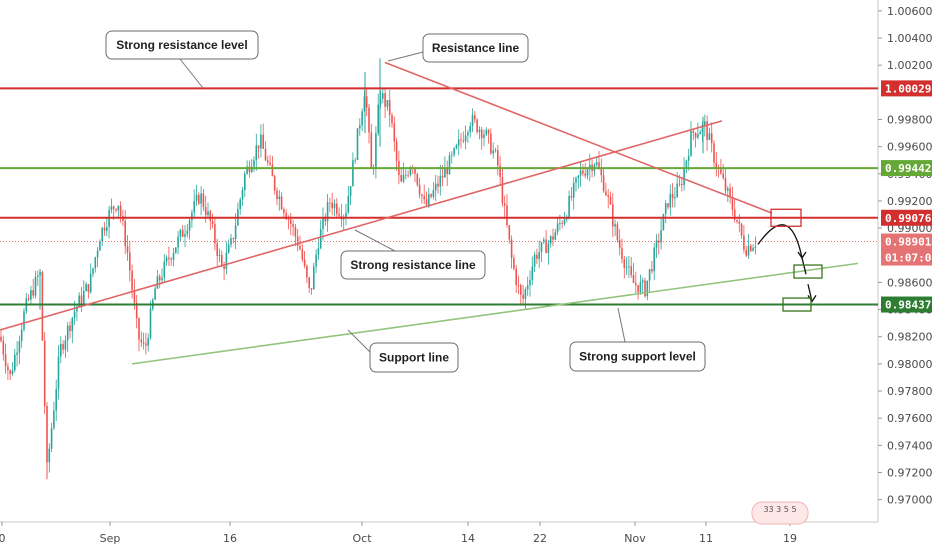 The height and width of the screenshot is (550, 932). I want to click on projection, so click(790, 260).